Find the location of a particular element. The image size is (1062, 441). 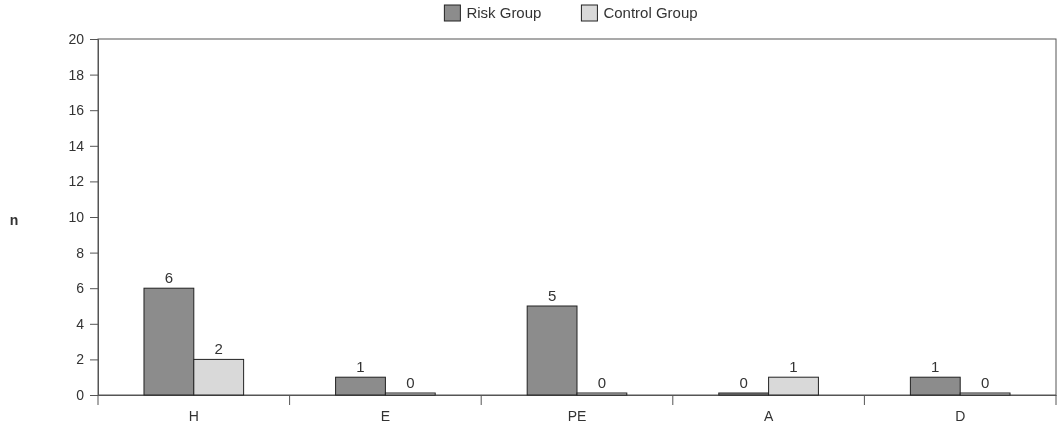

x-tick-label: D is located at coordinates (960, 415).